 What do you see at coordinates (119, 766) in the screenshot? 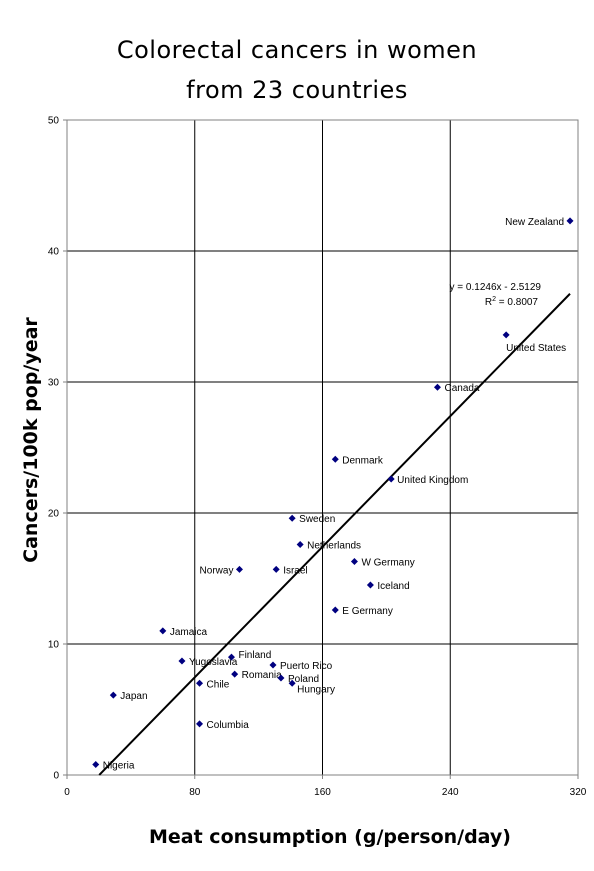
I see `data-point-label: Nigeria` at bounding box center [119, 766].